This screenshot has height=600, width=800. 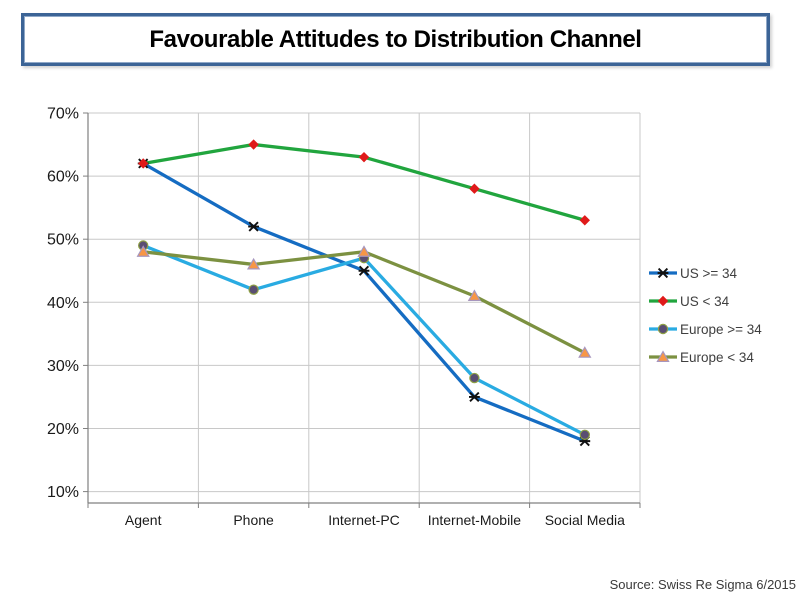 I want to click on y-axis-tick-label: 50%, so click(x=63, y=240).